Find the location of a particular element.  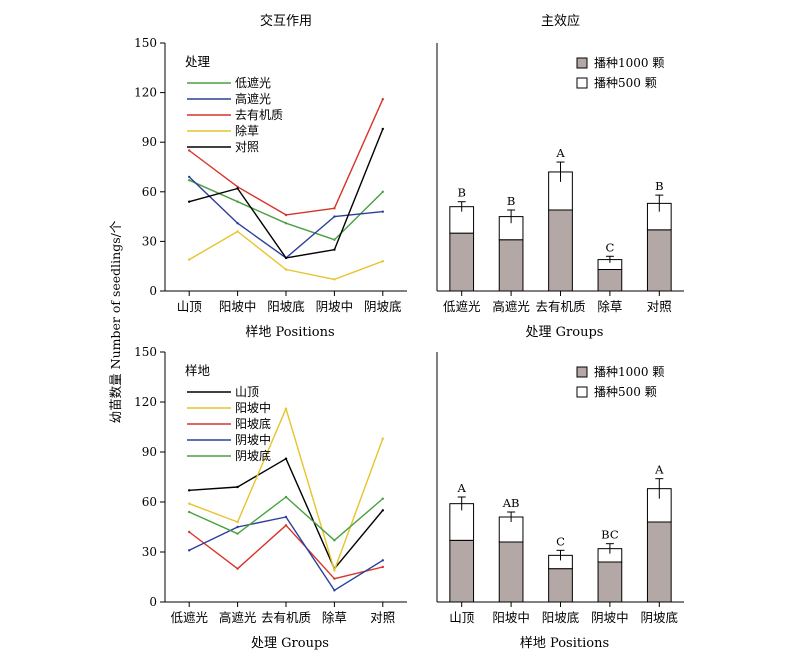

x-axis-title: 样地 Positions is located at coordinates (564, 643).